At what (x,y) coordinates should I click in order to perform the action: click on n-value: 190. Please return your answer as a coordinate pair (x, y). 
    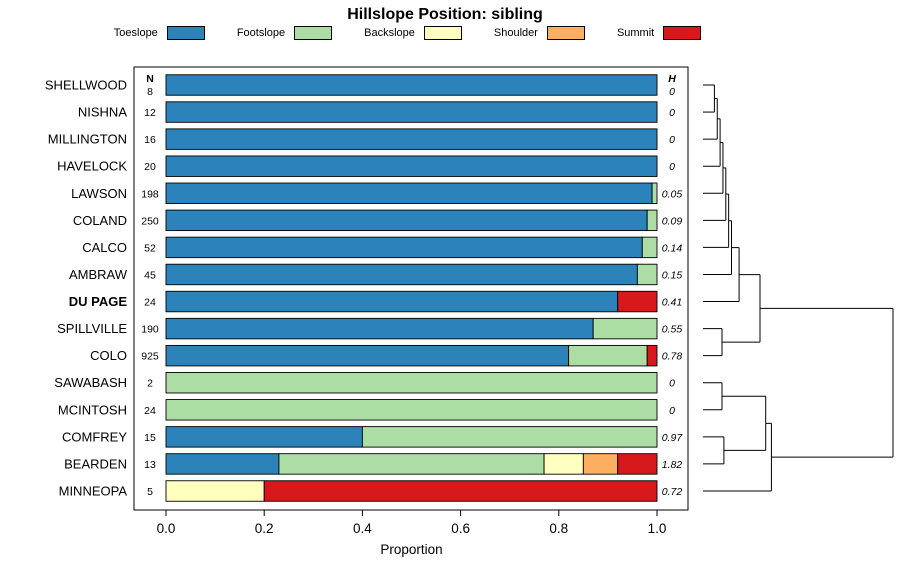
    Looking at the image, I should click on (150, 330).